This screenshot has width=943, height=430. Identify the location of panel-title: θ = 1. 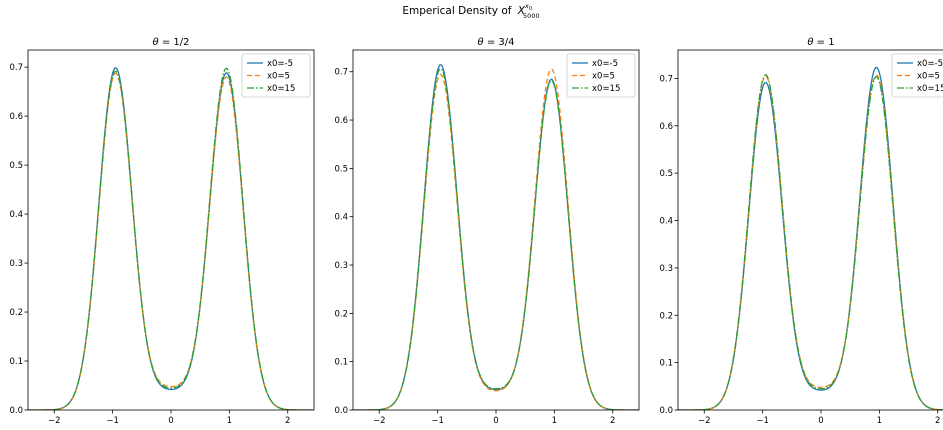
(820, 42).